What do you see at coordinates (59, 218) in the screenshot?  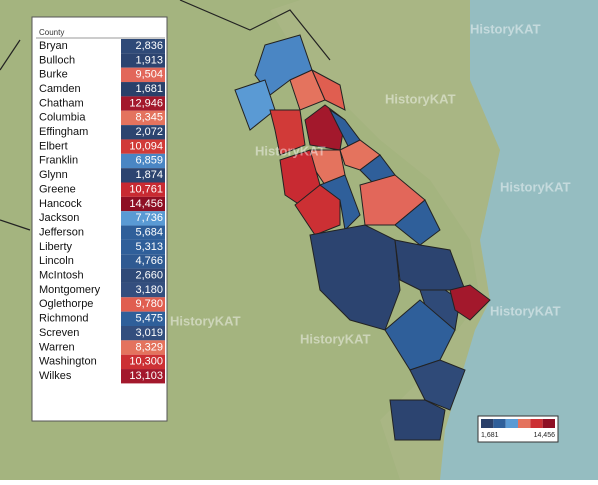 I see `county-name: Jackson` at bounding box center [59, 218].